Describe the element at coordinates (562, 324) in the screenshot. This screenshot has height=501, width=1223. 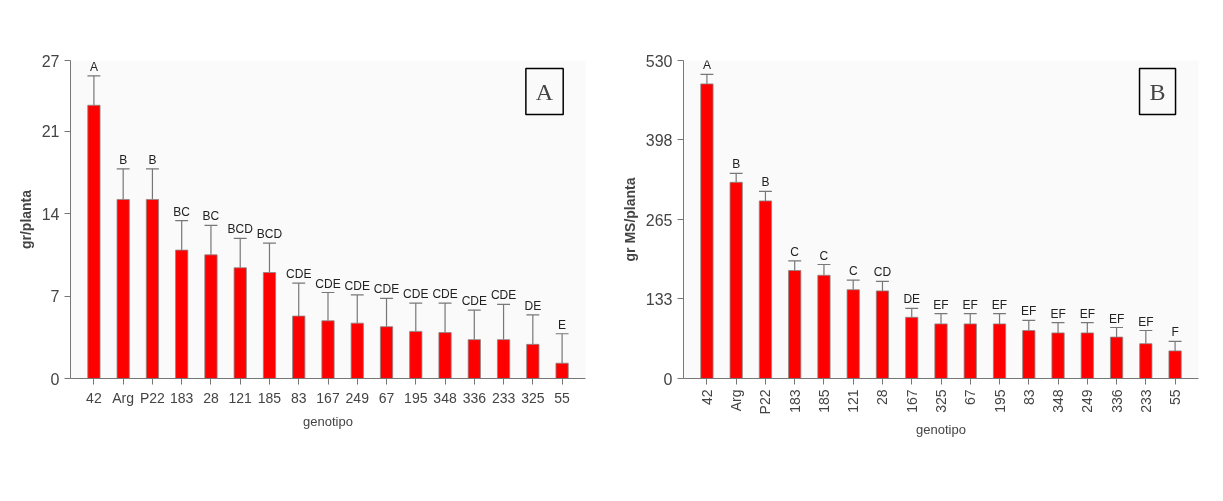
I see `data-label: E` at that location.